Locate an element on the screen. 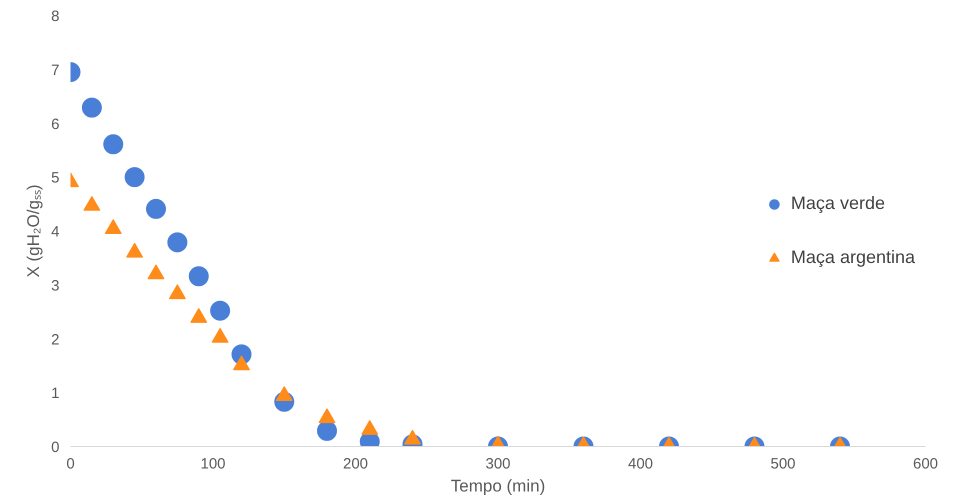 This screenshot has height=502, width=959. y-tick-label: 4 is located at coordinates (55, 232).